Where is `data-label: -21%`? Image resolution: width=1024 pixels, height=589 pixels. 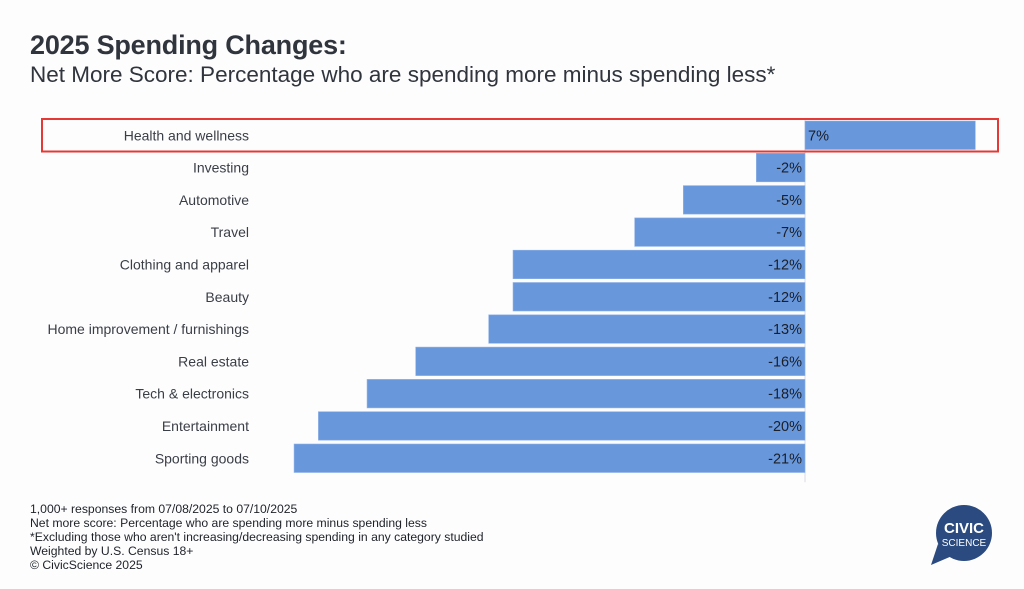
data-label: -21% is located at coordinates (785, 459).